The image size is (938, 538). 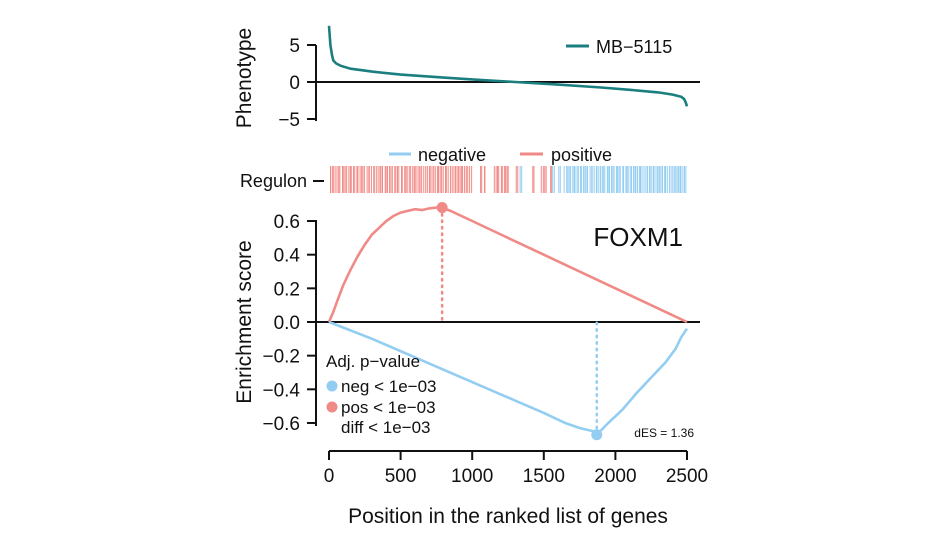 What do you see at coordinates (386, 427) in the screenshot?
I see `stats-diff-text: diff < 1e−03` at bounding box center [386, 427].